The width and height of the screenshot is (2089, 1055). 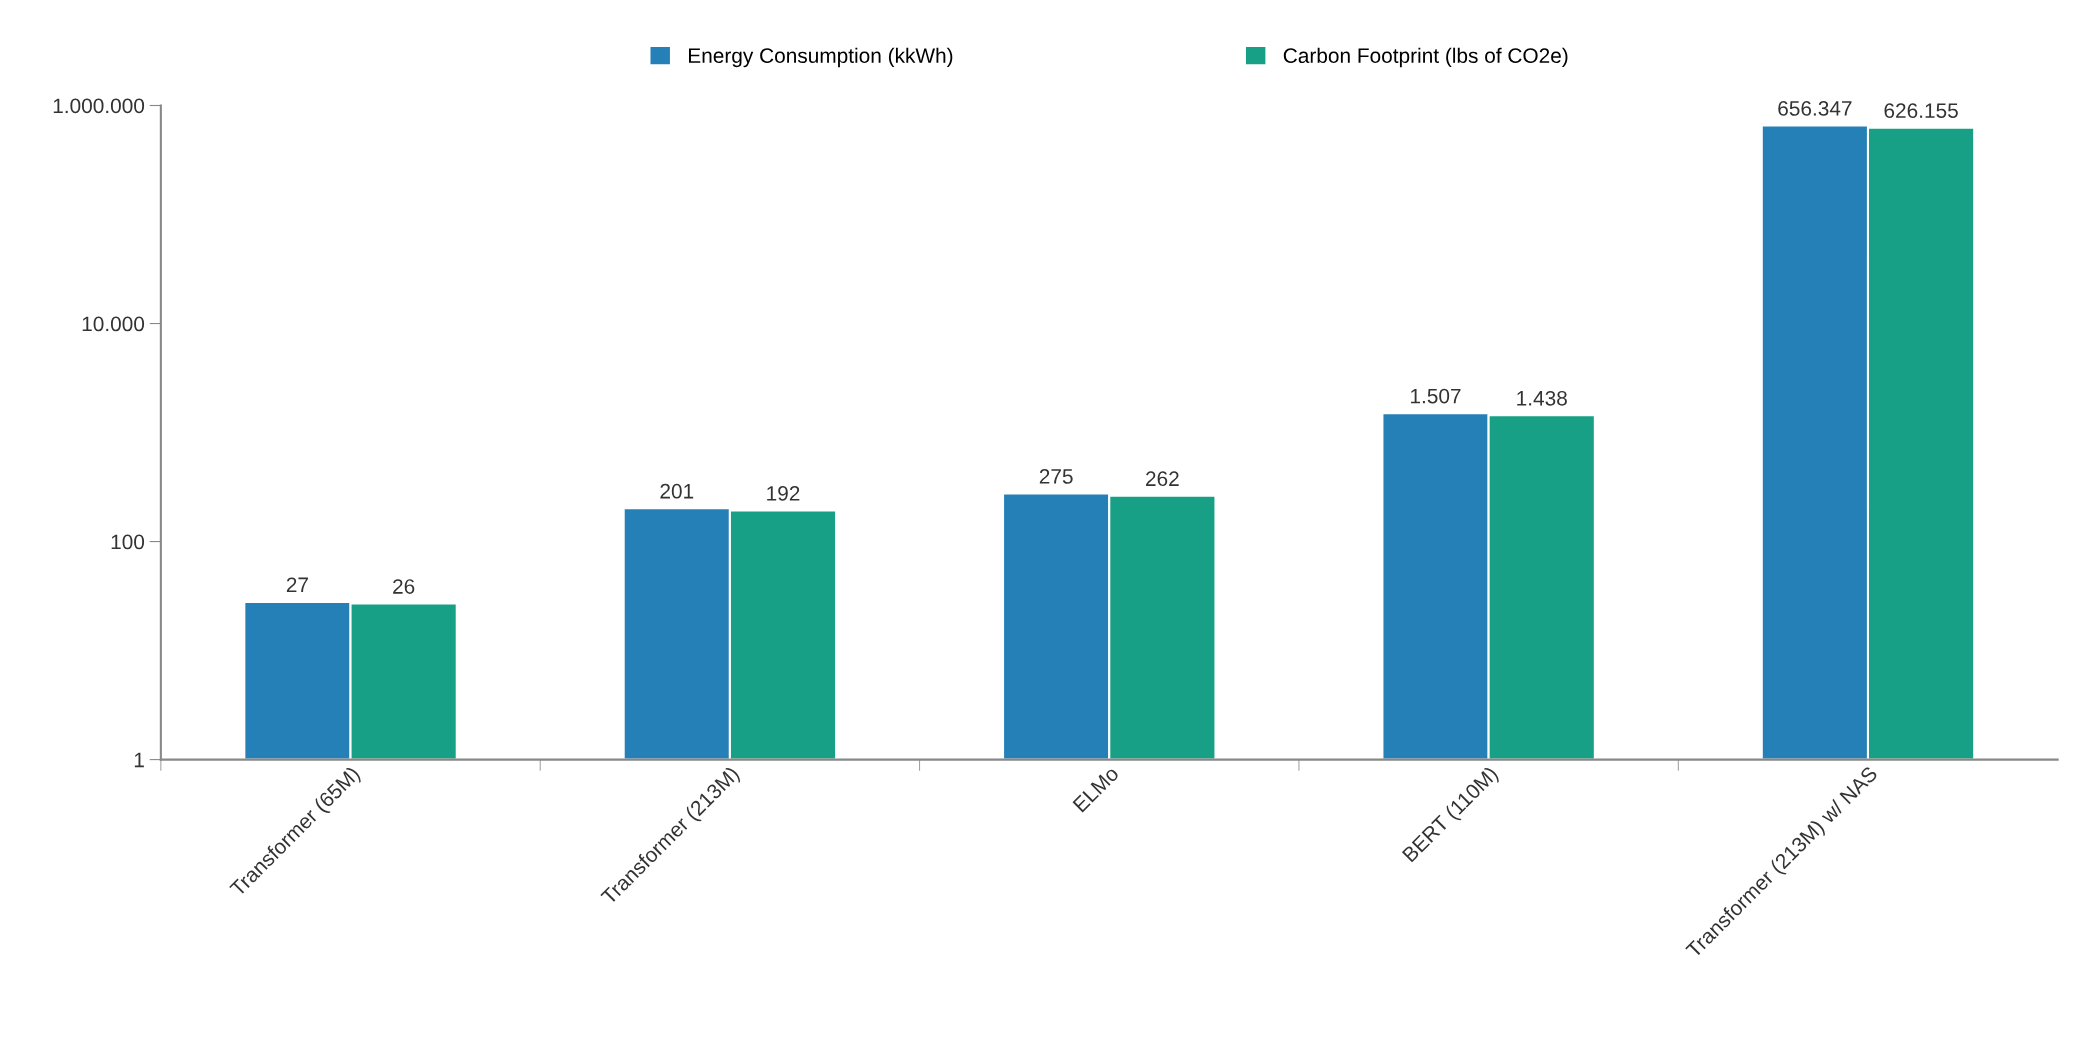 What do you see at coordinates (128, 542) in the screenshot?
I see `y-tick-label: 100` at bounding box center [128, 542].